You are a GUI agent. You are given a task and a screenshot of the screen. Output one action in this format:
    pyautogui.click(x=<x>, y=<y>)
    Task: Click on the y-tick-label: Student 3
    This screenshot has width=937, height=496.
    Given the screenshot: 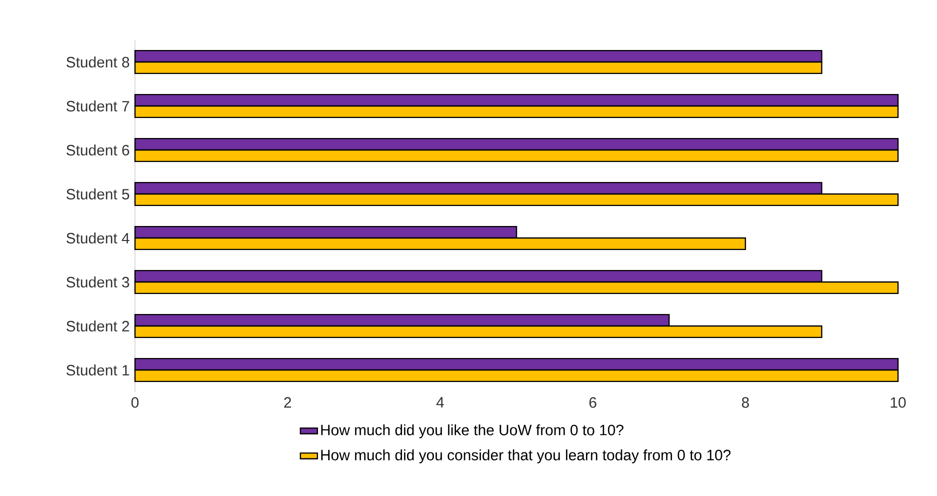 What is the action you would take?
    pyautogui.click(x=98, y=282)
    